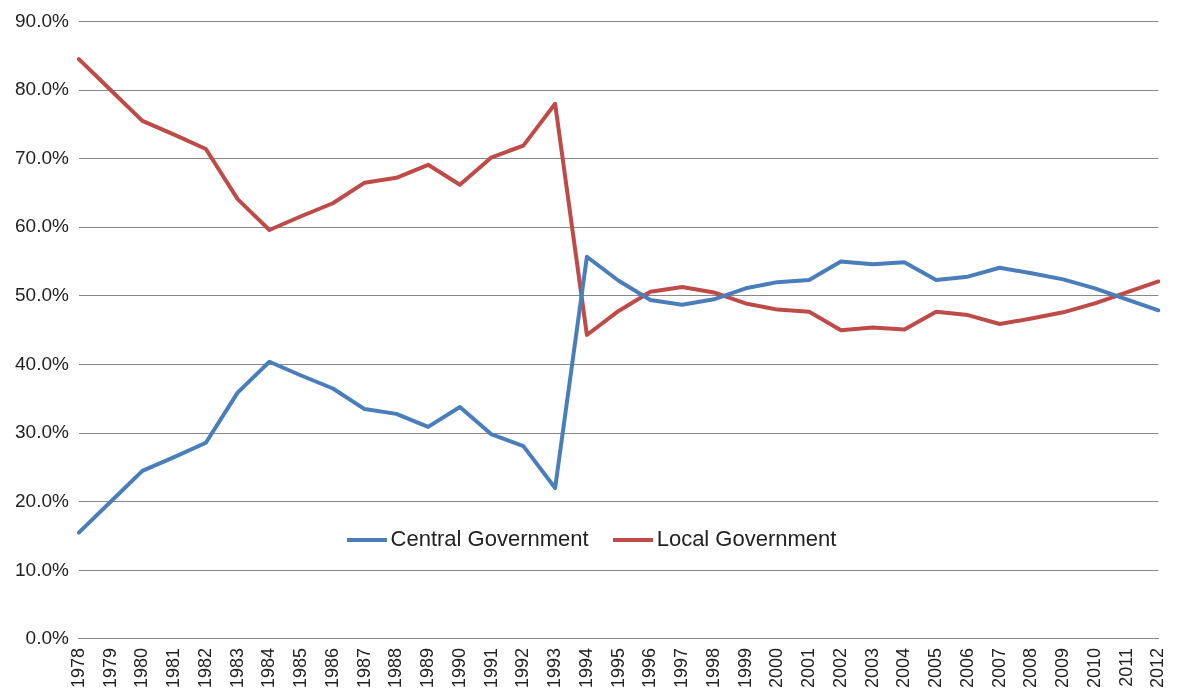 The image size is (1183, 691). Describe the element at coordinates (712, 667) in the screenshot. I see `x-tick-label: 1998` at that location.